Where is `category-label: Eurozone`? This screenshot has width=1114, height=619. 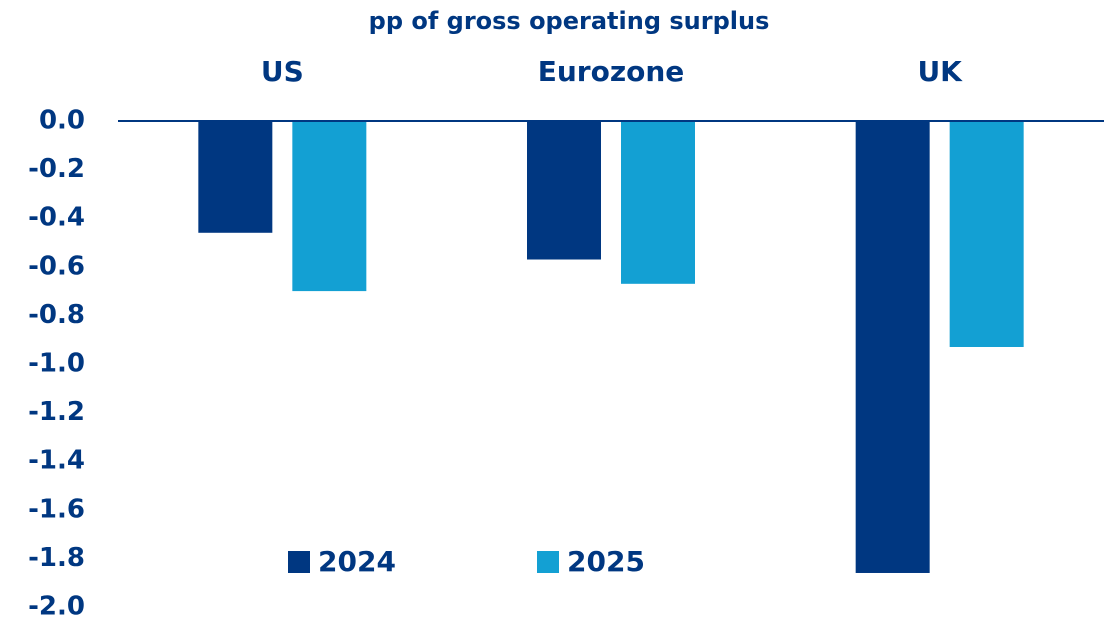
category-label: Eurozone is located at coordinates (611, 71).